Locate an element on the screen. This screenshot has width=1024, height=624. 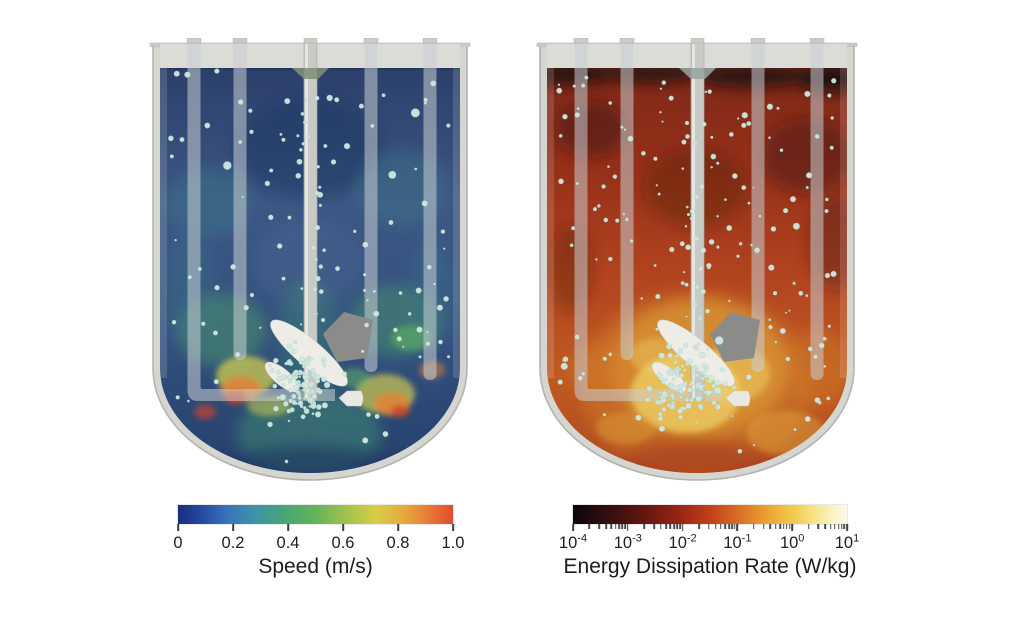
colorbar-tick-label: 10⁻⁴ is located at coordinates (573, 542).